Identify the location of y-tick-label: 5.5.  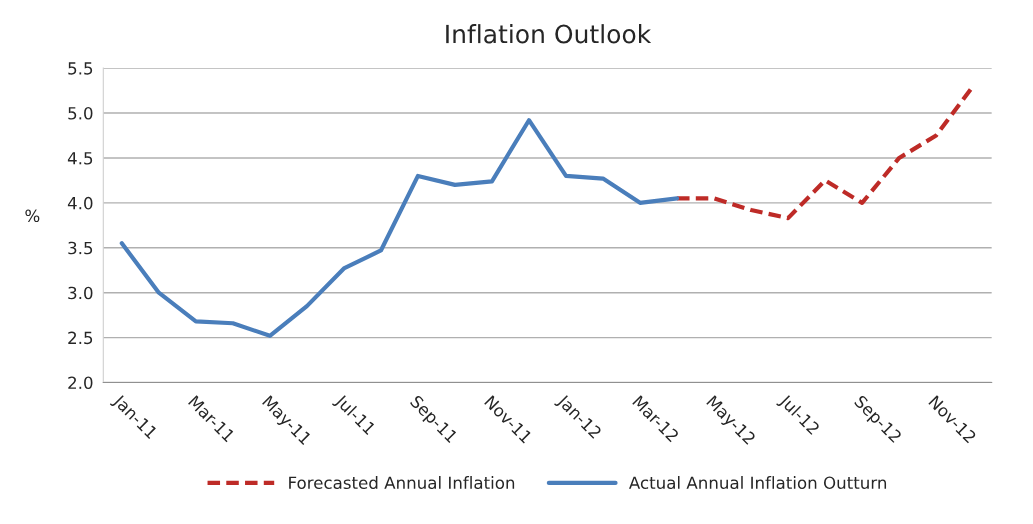
(80, 68).